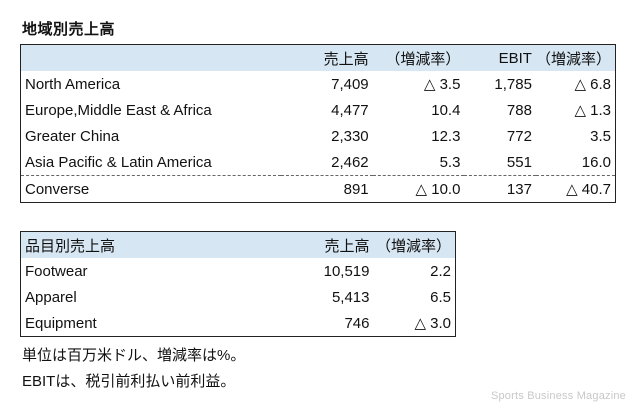  Describe the element at coordinates (446, 136) in the screenshot. I see `sales-change-value: 12.3` at that location.